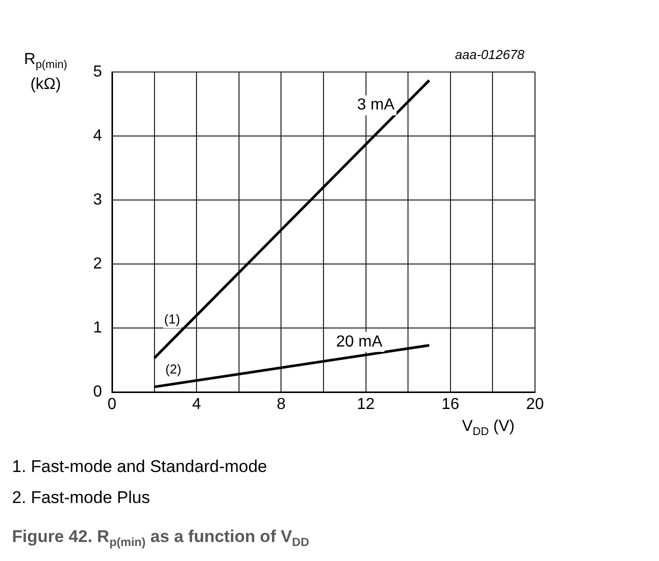  I want to click on annotation: (2), so click(173, 369).